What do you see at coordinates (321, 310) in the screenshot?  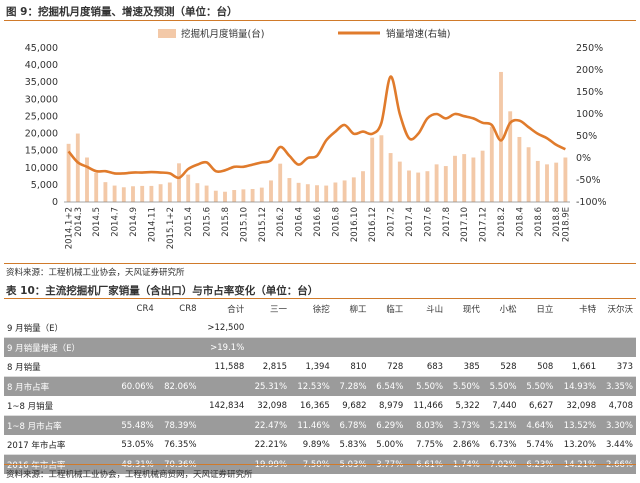 I see `table-cell: 徐挖` at bounding box center [321, 310].